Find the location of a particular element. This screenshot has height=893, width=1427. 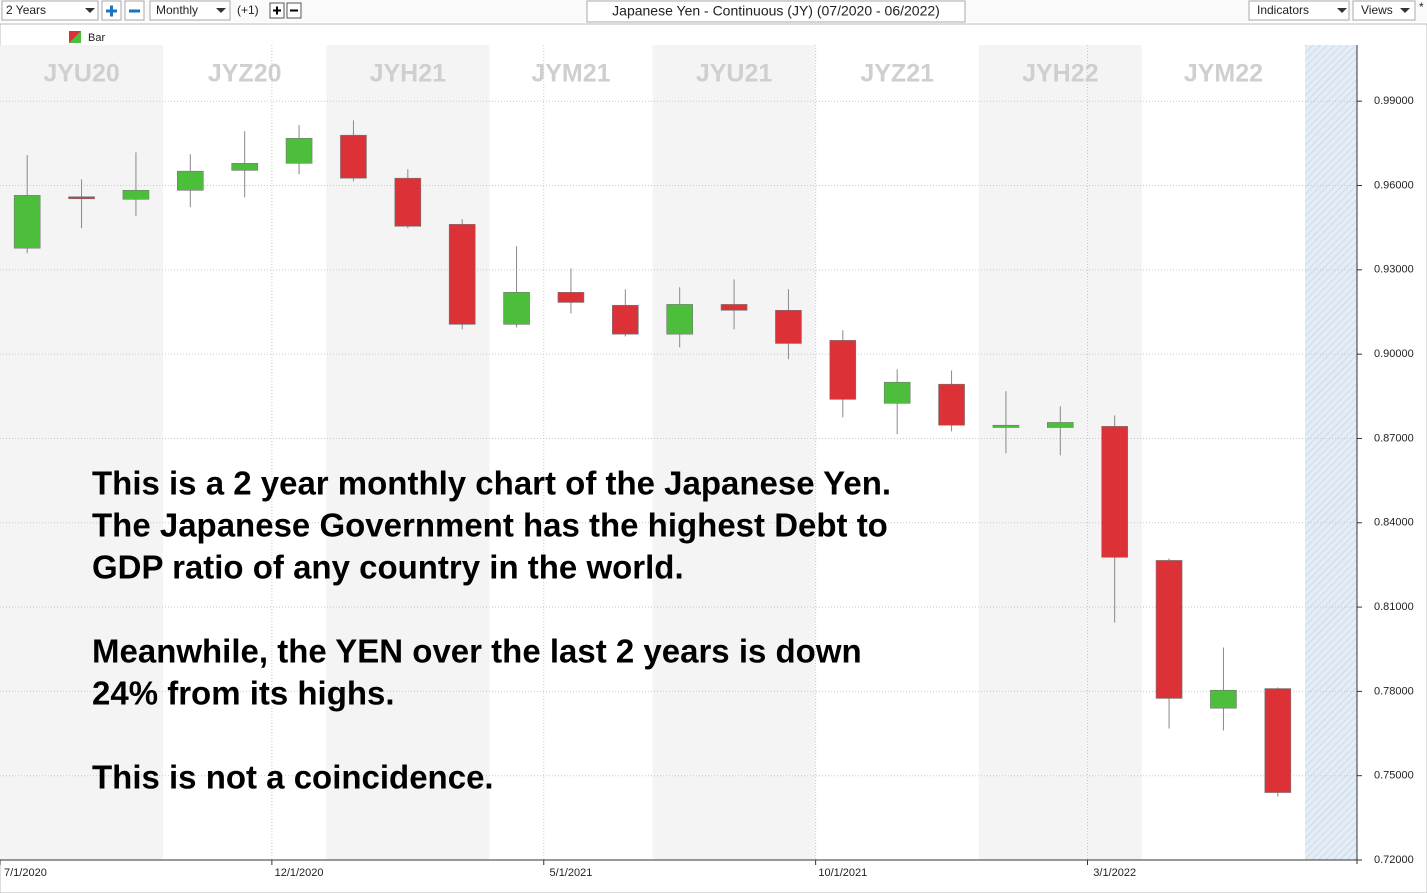

legend-label: Bar is located at coordinates (96, 38).